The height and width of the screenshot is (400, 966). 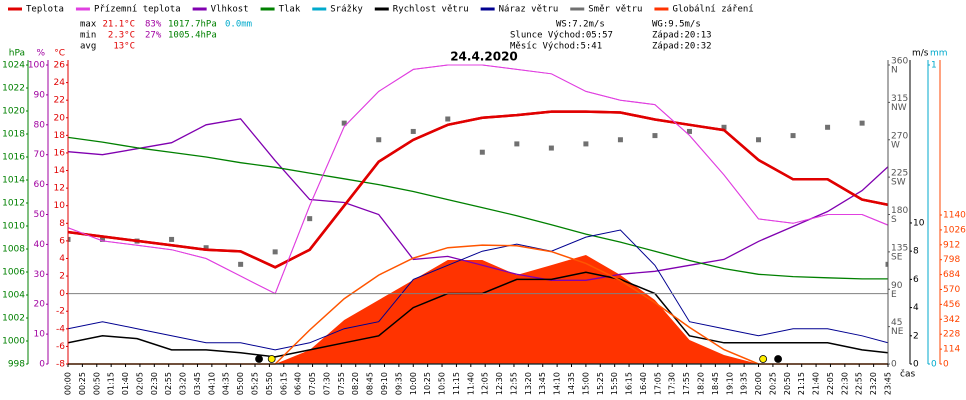 I want to click on y-tick-label: 1020, so click(x=13, y=112).